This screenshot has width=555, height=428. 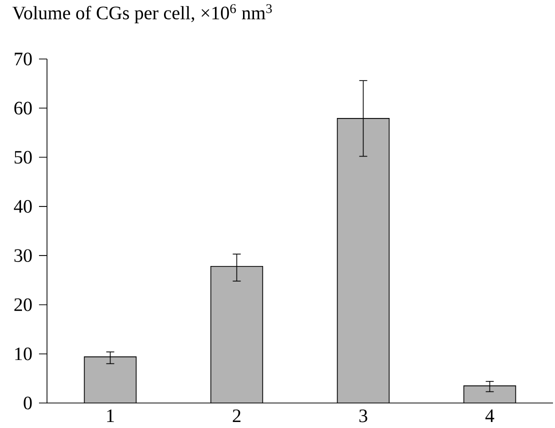 What do you see at coordinates (363, 416) in the screenshot?
I see `x-tick-label: 3` at bounding box center [363, 416].